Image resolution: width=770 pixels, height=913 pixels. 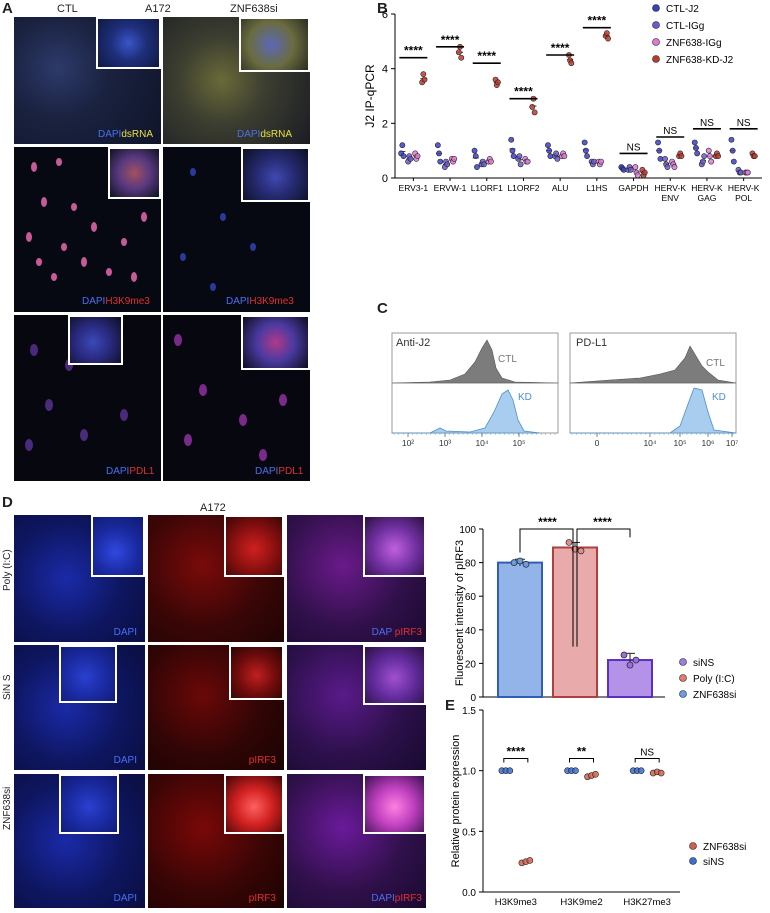 What do you see at coordinates (79, 841) in the screenshot?
I see `d-si-dapi-image: DAPI` at bounding box center [79, 841].